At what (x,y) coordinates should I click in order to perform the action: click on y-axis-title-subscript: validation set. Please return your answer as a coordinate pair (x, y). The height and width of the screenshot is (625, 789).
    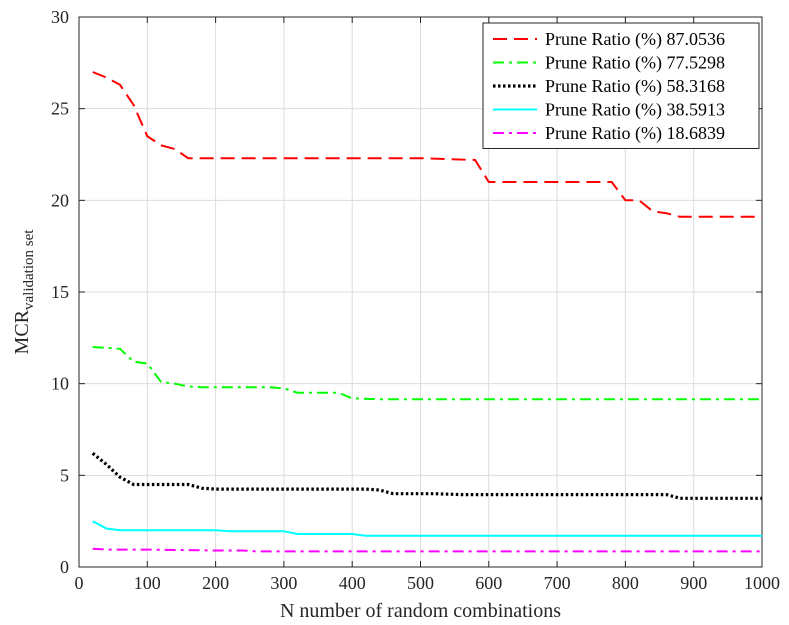
    Looking at the image, I should click on (29, 269).